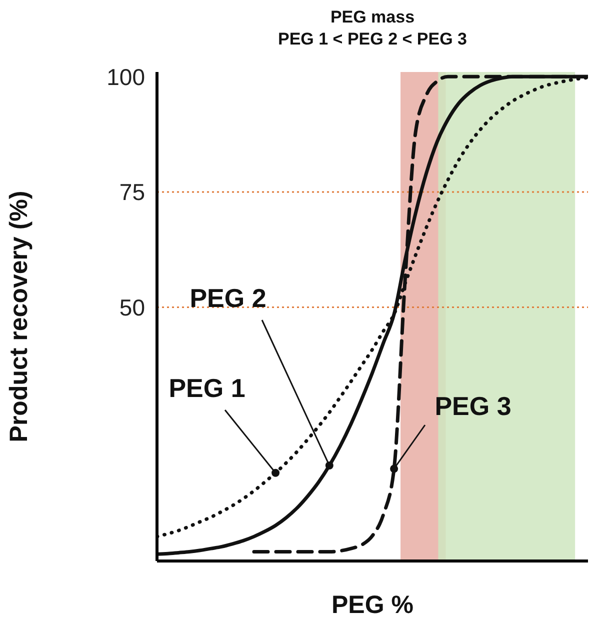 Image resolution: width=592 pixels, height=621 pixels. What do you see at coordinates (473, 405) in the screenshot?
I see `series-label: PEG 3` at bounding box center [473, 405].